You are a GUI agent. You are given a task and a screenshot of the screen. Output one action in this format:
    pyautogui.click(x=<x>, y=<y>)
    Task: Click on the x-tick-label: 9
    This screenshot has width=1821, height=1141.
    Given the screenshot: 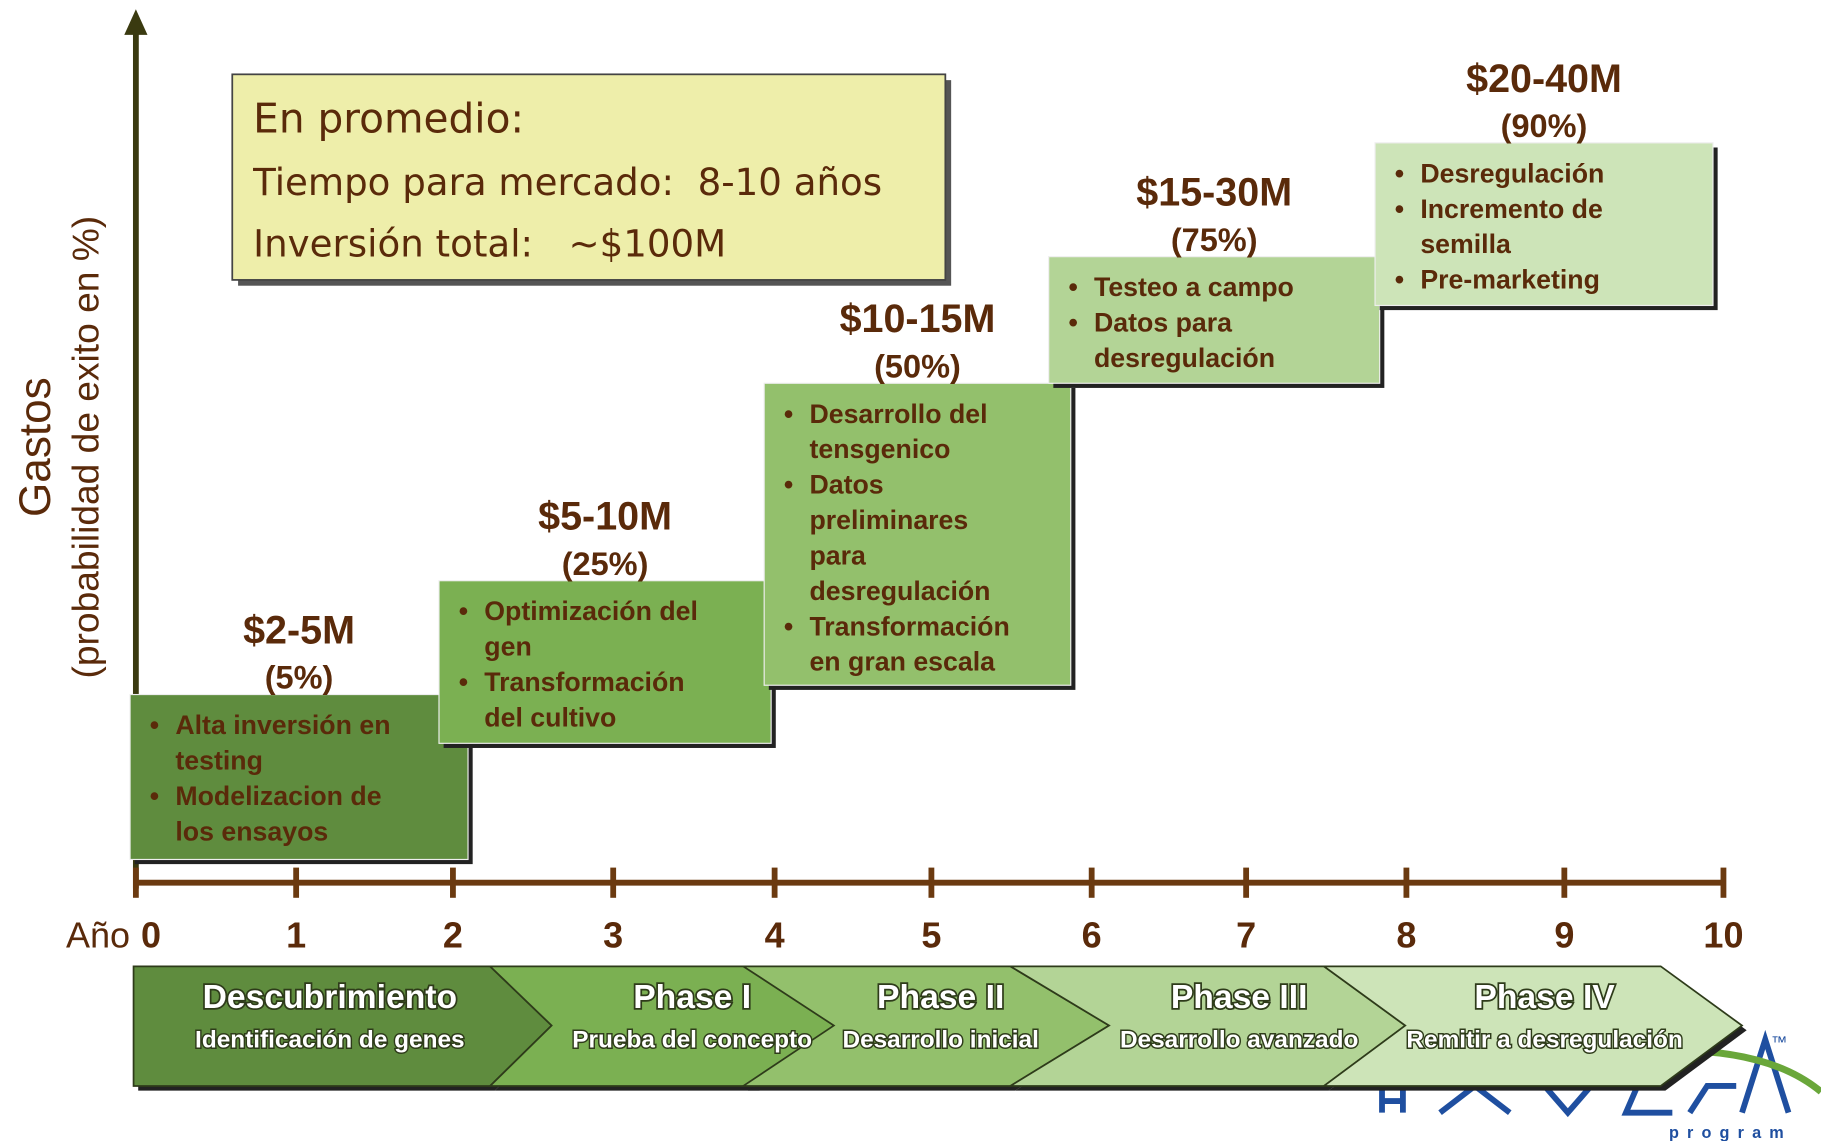 What is the action you would take?
    pyautogui.click(x=1564, y=935)
    